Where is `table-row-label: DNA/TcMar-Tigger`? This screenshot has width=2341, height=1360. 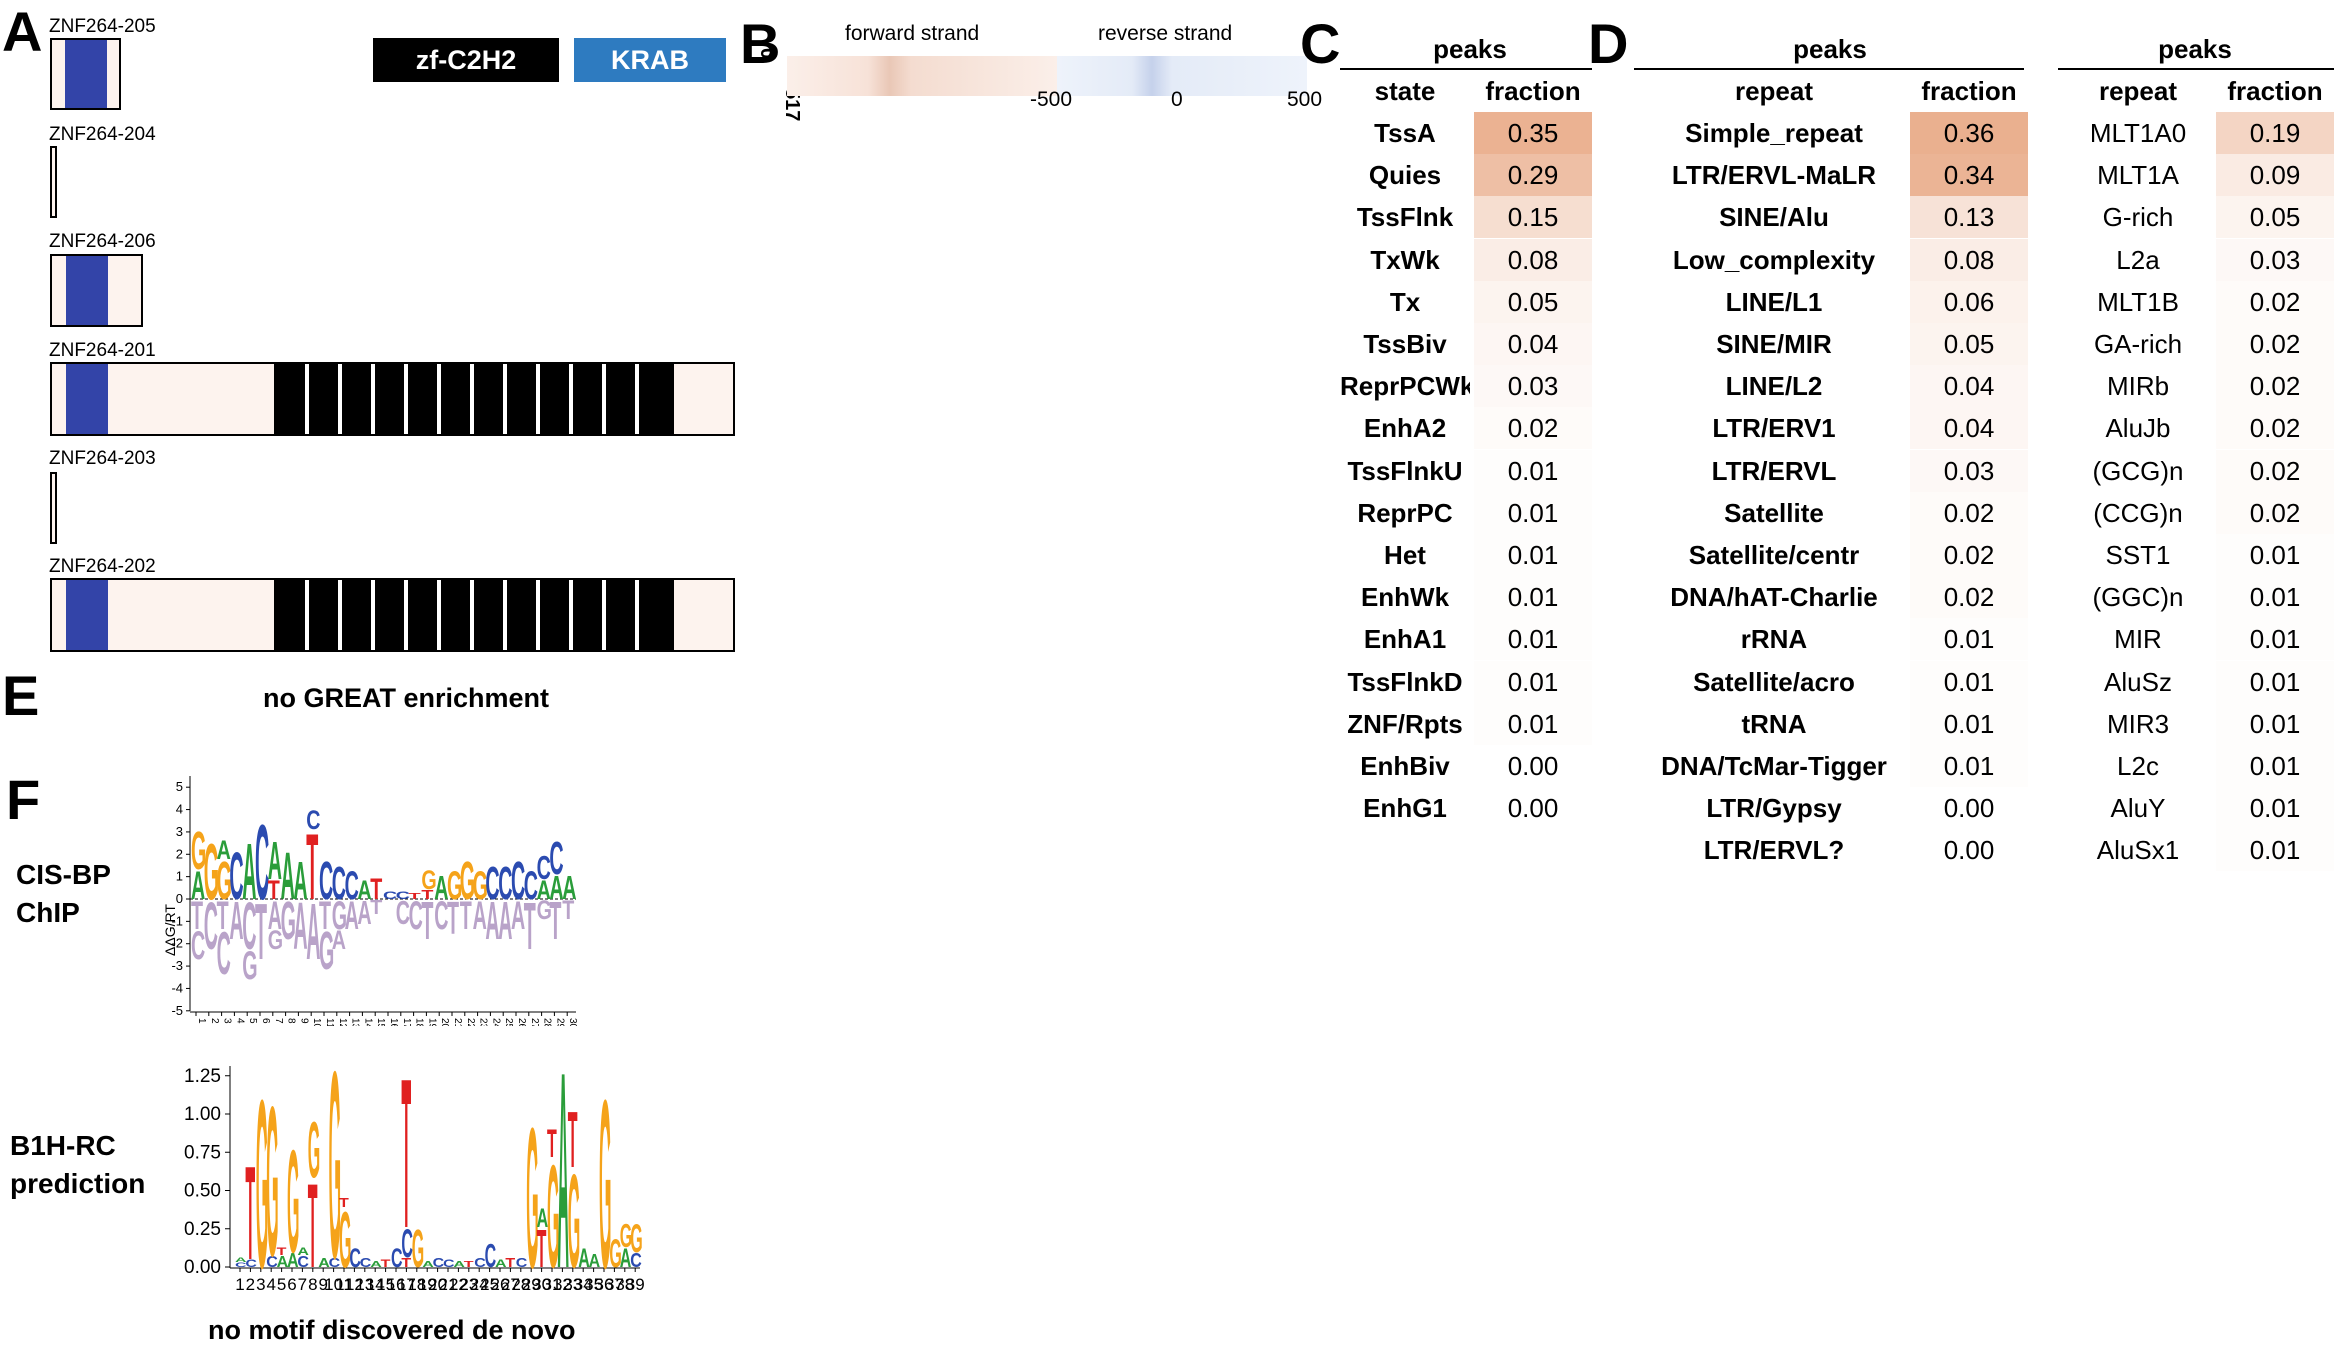
table-row-label: DNA/TcMar-Tigger is located at coordinates (1774, 766).